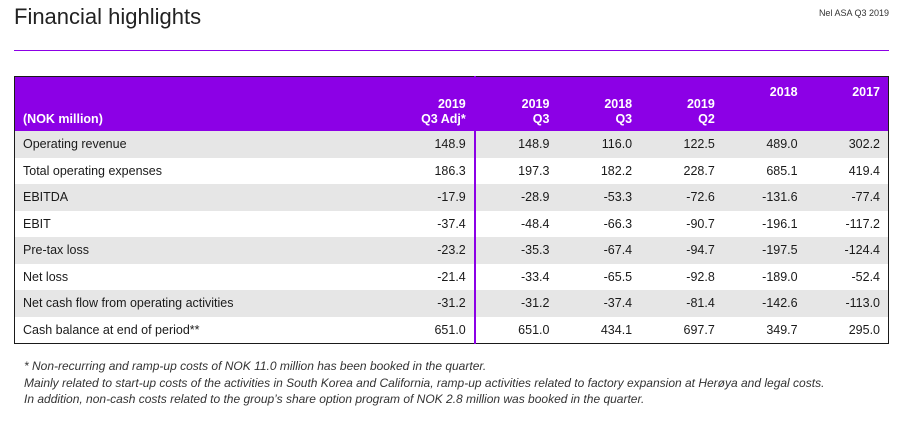  What do you see at coordinates (681, 170) in the screenshot?
I see `table-cell: 228.7` at bounding box center [681, 170].